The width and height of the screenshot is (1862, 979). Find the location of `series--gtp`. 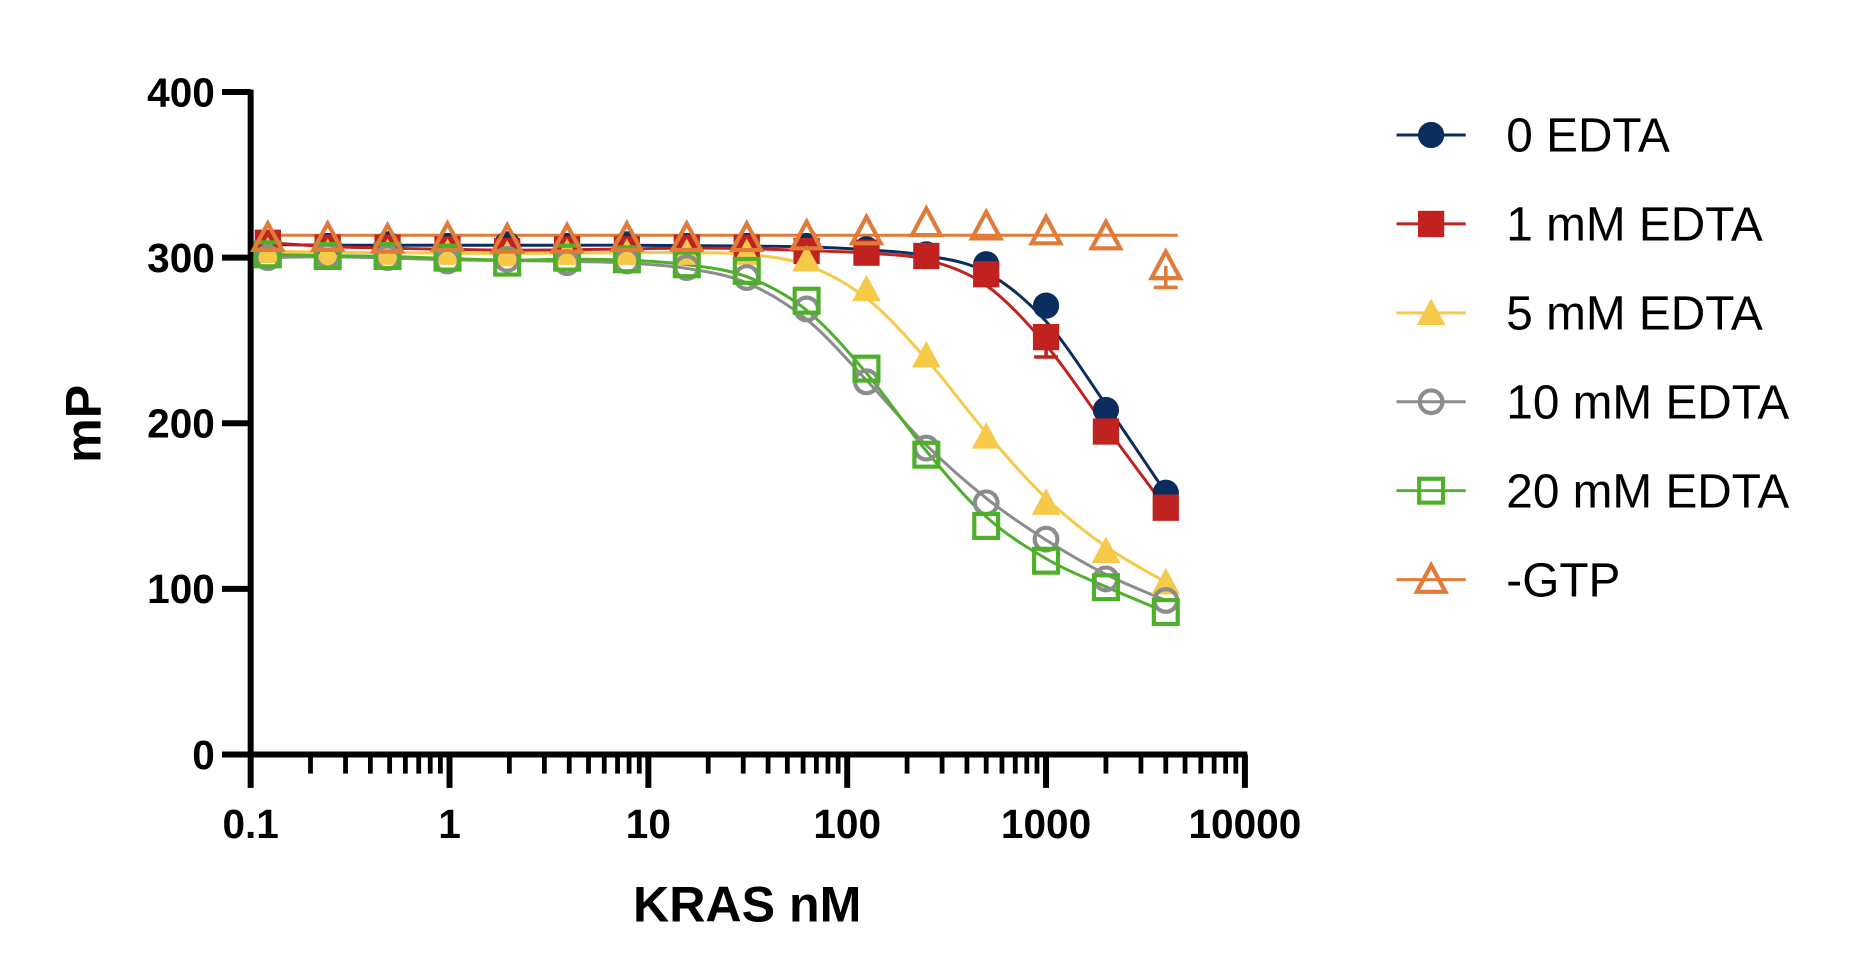

series--gtp is located at coordinates (717, 247).